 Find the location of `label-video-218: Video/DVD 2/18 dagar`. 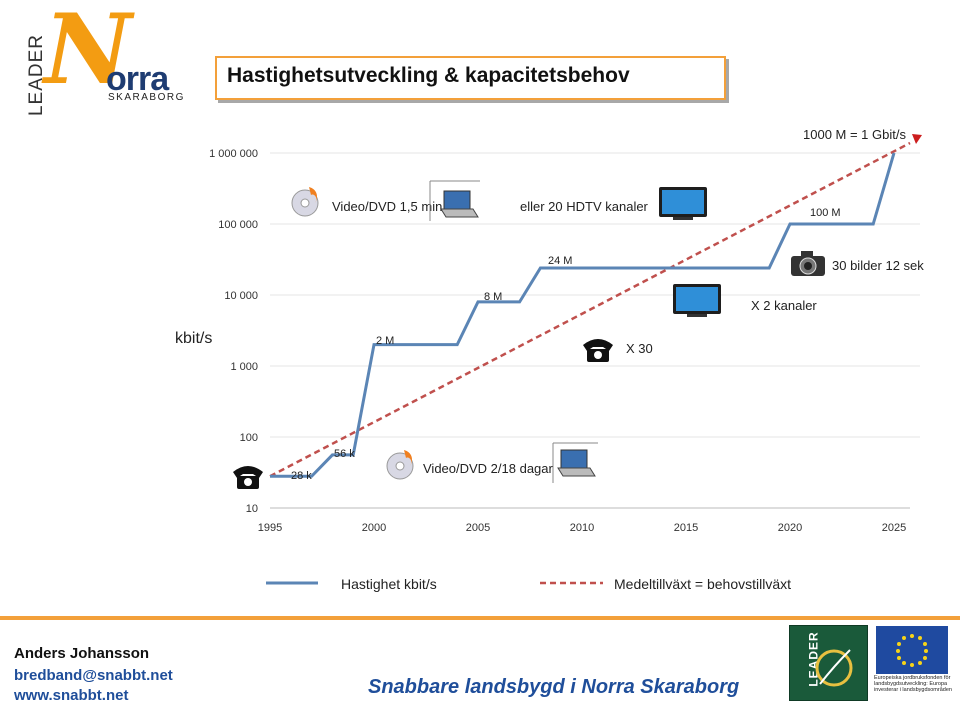

label-video-218: Video/DVD 2/18 dagar is located at coordinates (488, 468).